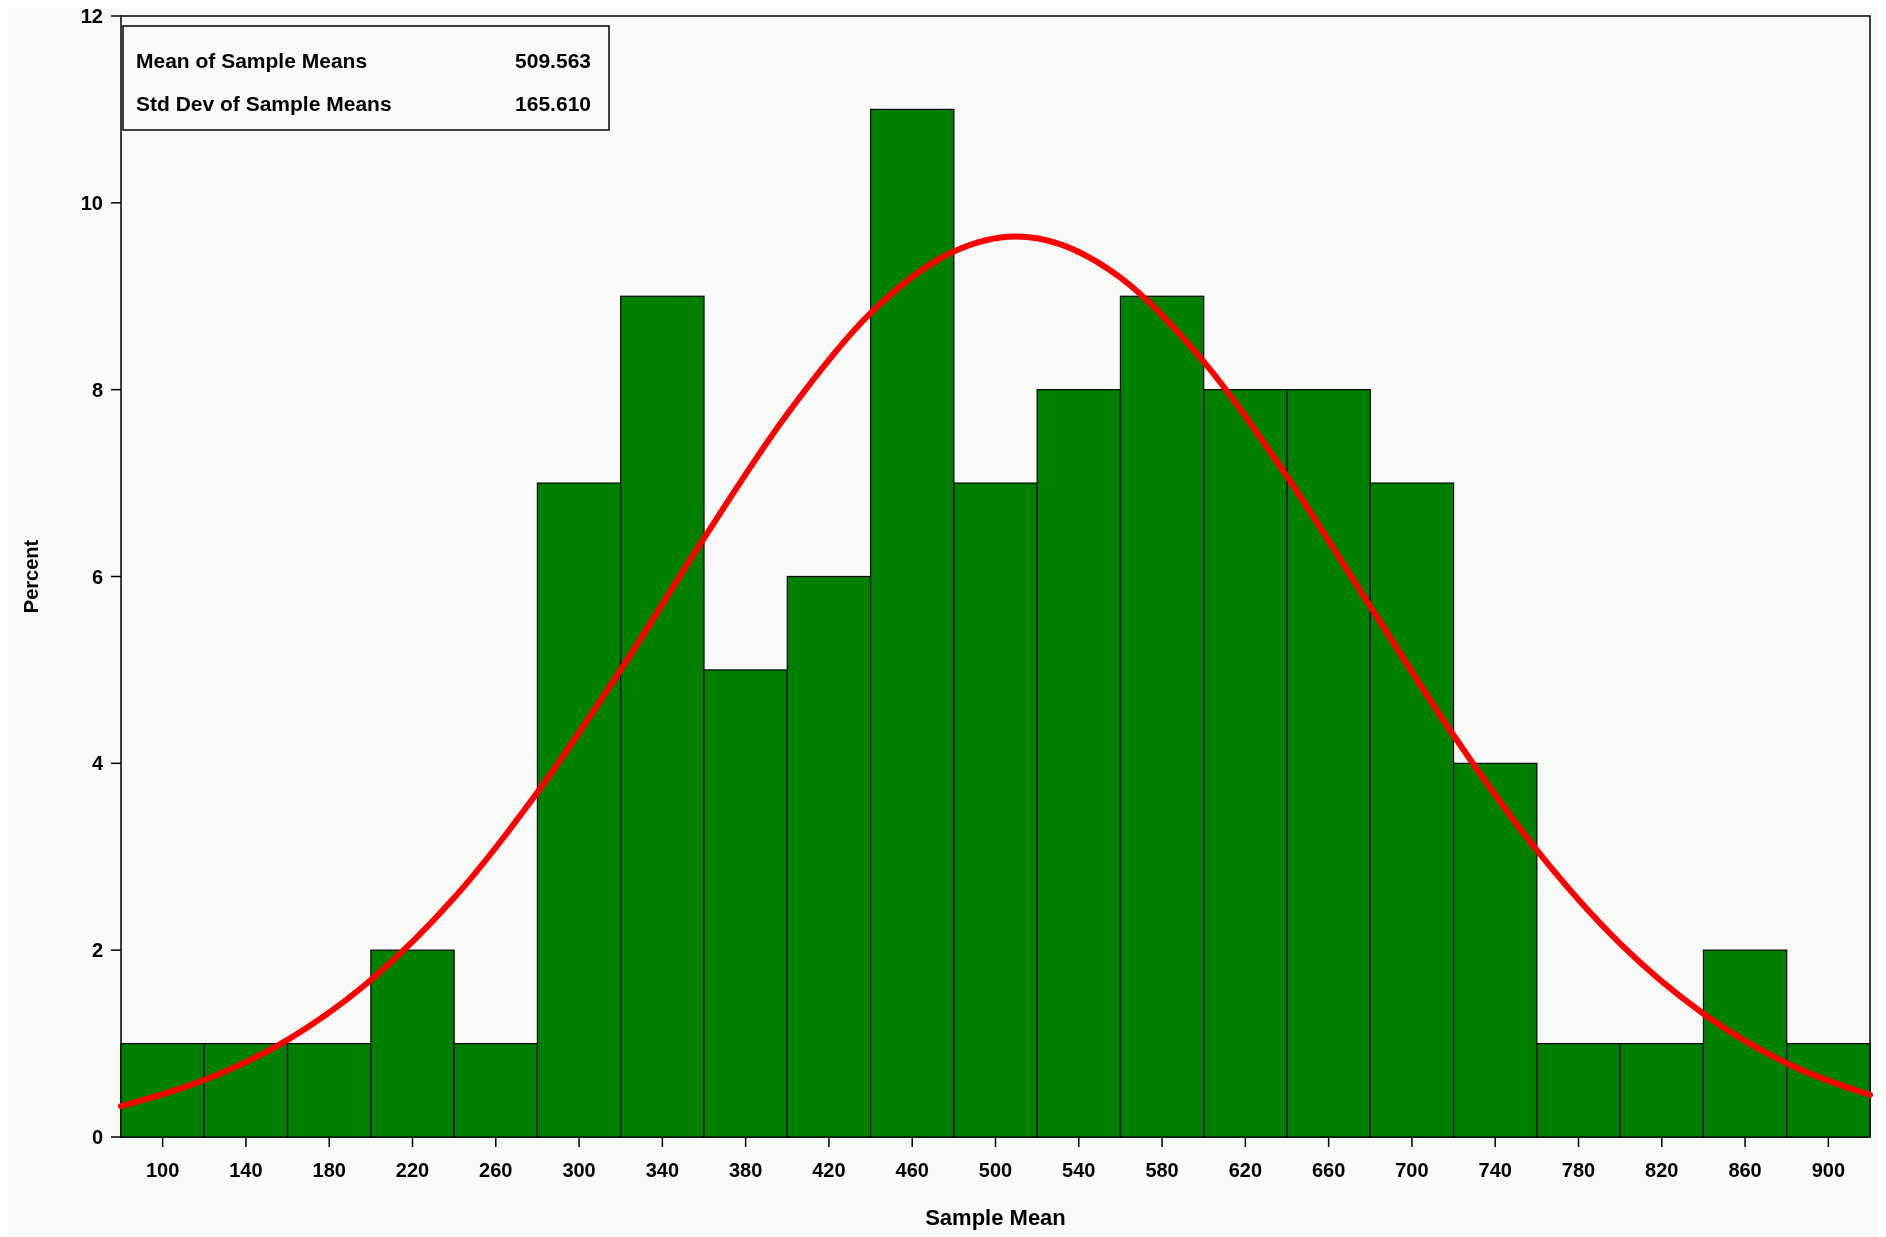  What do you see at coordinates (31, 576) in the screenshot?
I see `y-axis-title: Percent` at bounding box center [31, 576].